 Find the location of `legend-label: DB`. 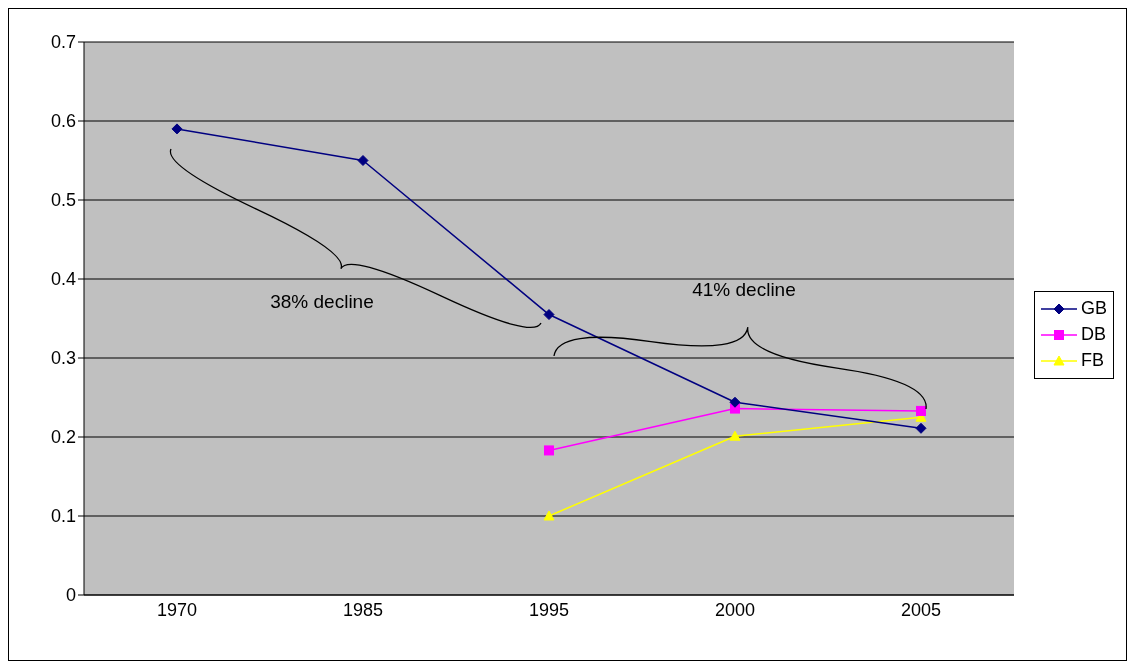

legend-label: DB is located at coordinates (1093, 334).